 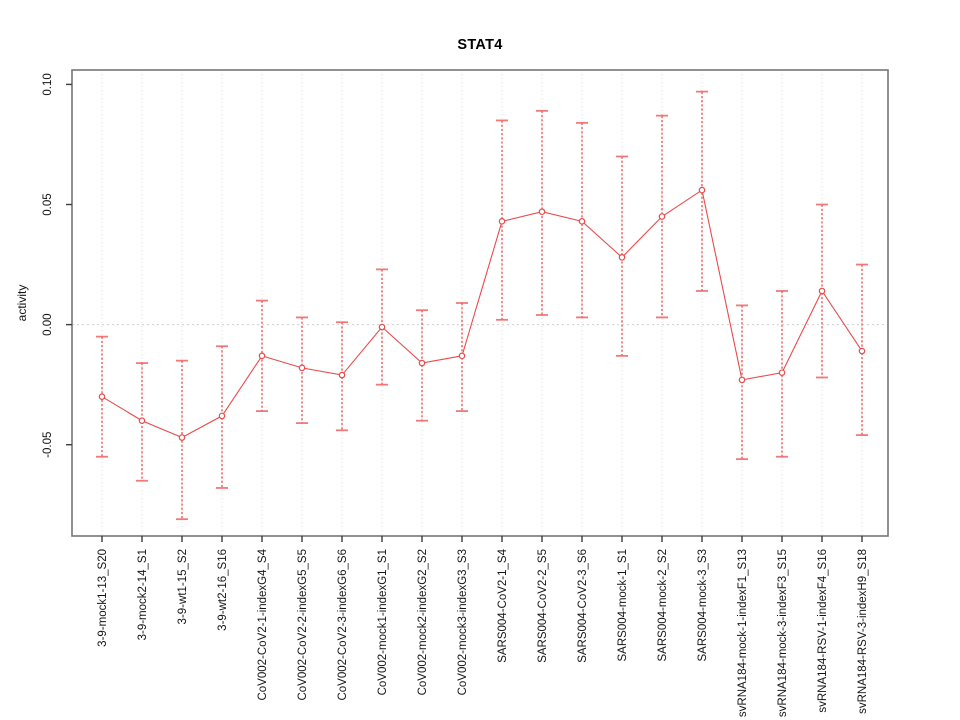 What do you see at coordinates (48, 445) in the screenshot?
I see `y-tick-label: -0.05` at bounding box center [48, 445].